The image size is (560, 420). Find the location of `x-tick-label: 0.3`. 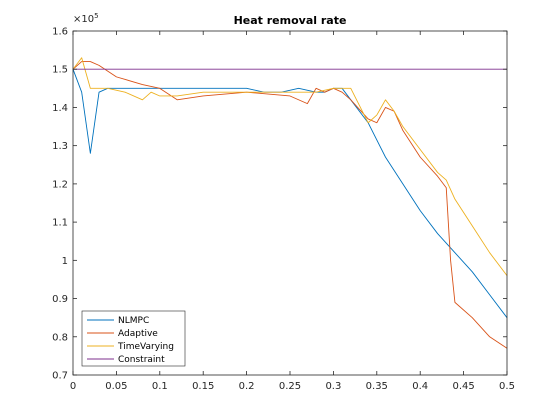

x-tick-label: 0.3 is located at coordinates (333, 386).